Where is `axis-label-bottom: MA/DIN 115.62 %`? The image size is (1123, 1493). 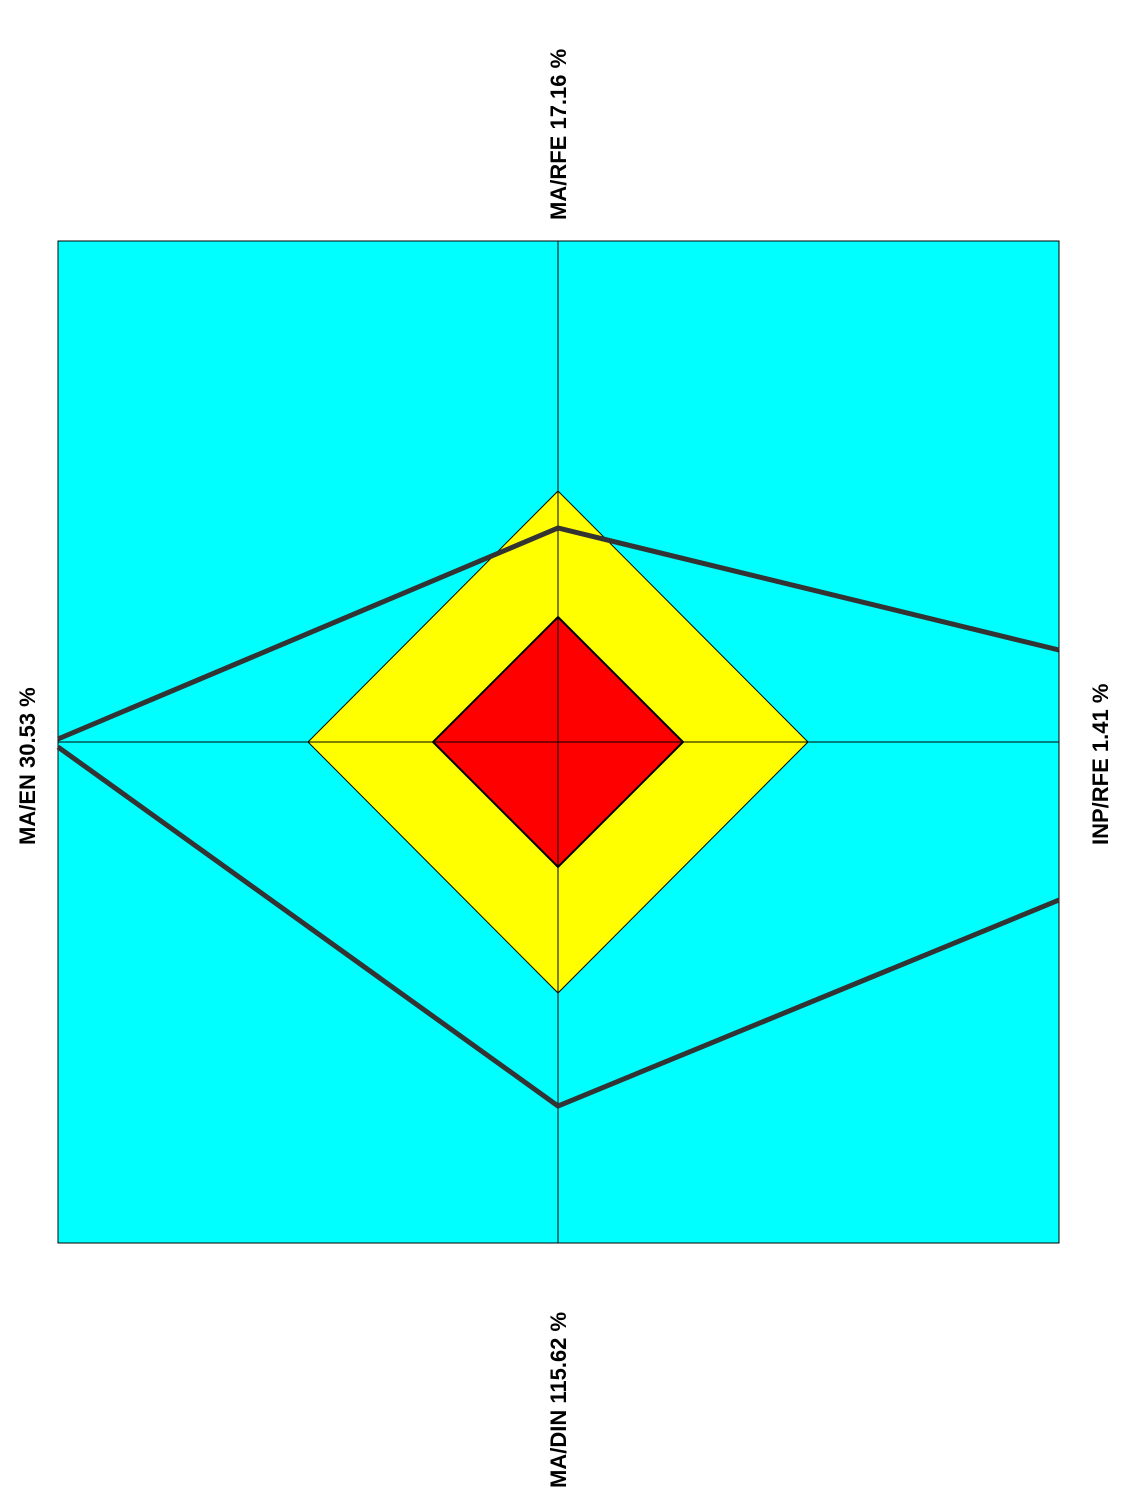
axis-label-bottom: MA/DIN 115.62 % is located at coordinates (558, 1400).